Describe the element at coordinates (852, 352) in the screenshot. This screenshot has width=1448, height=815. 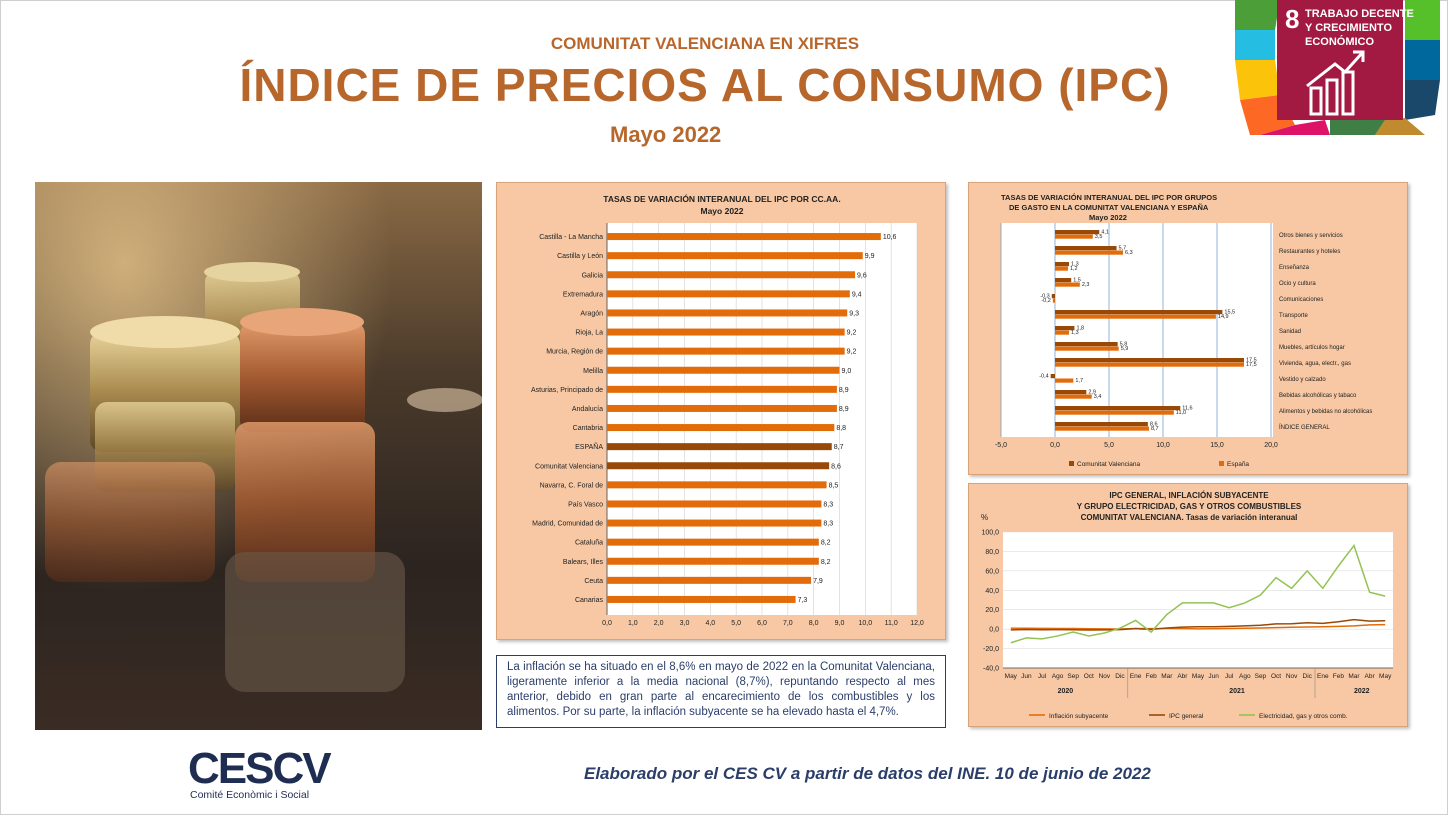
I see `value-label: 9,2` at that location.